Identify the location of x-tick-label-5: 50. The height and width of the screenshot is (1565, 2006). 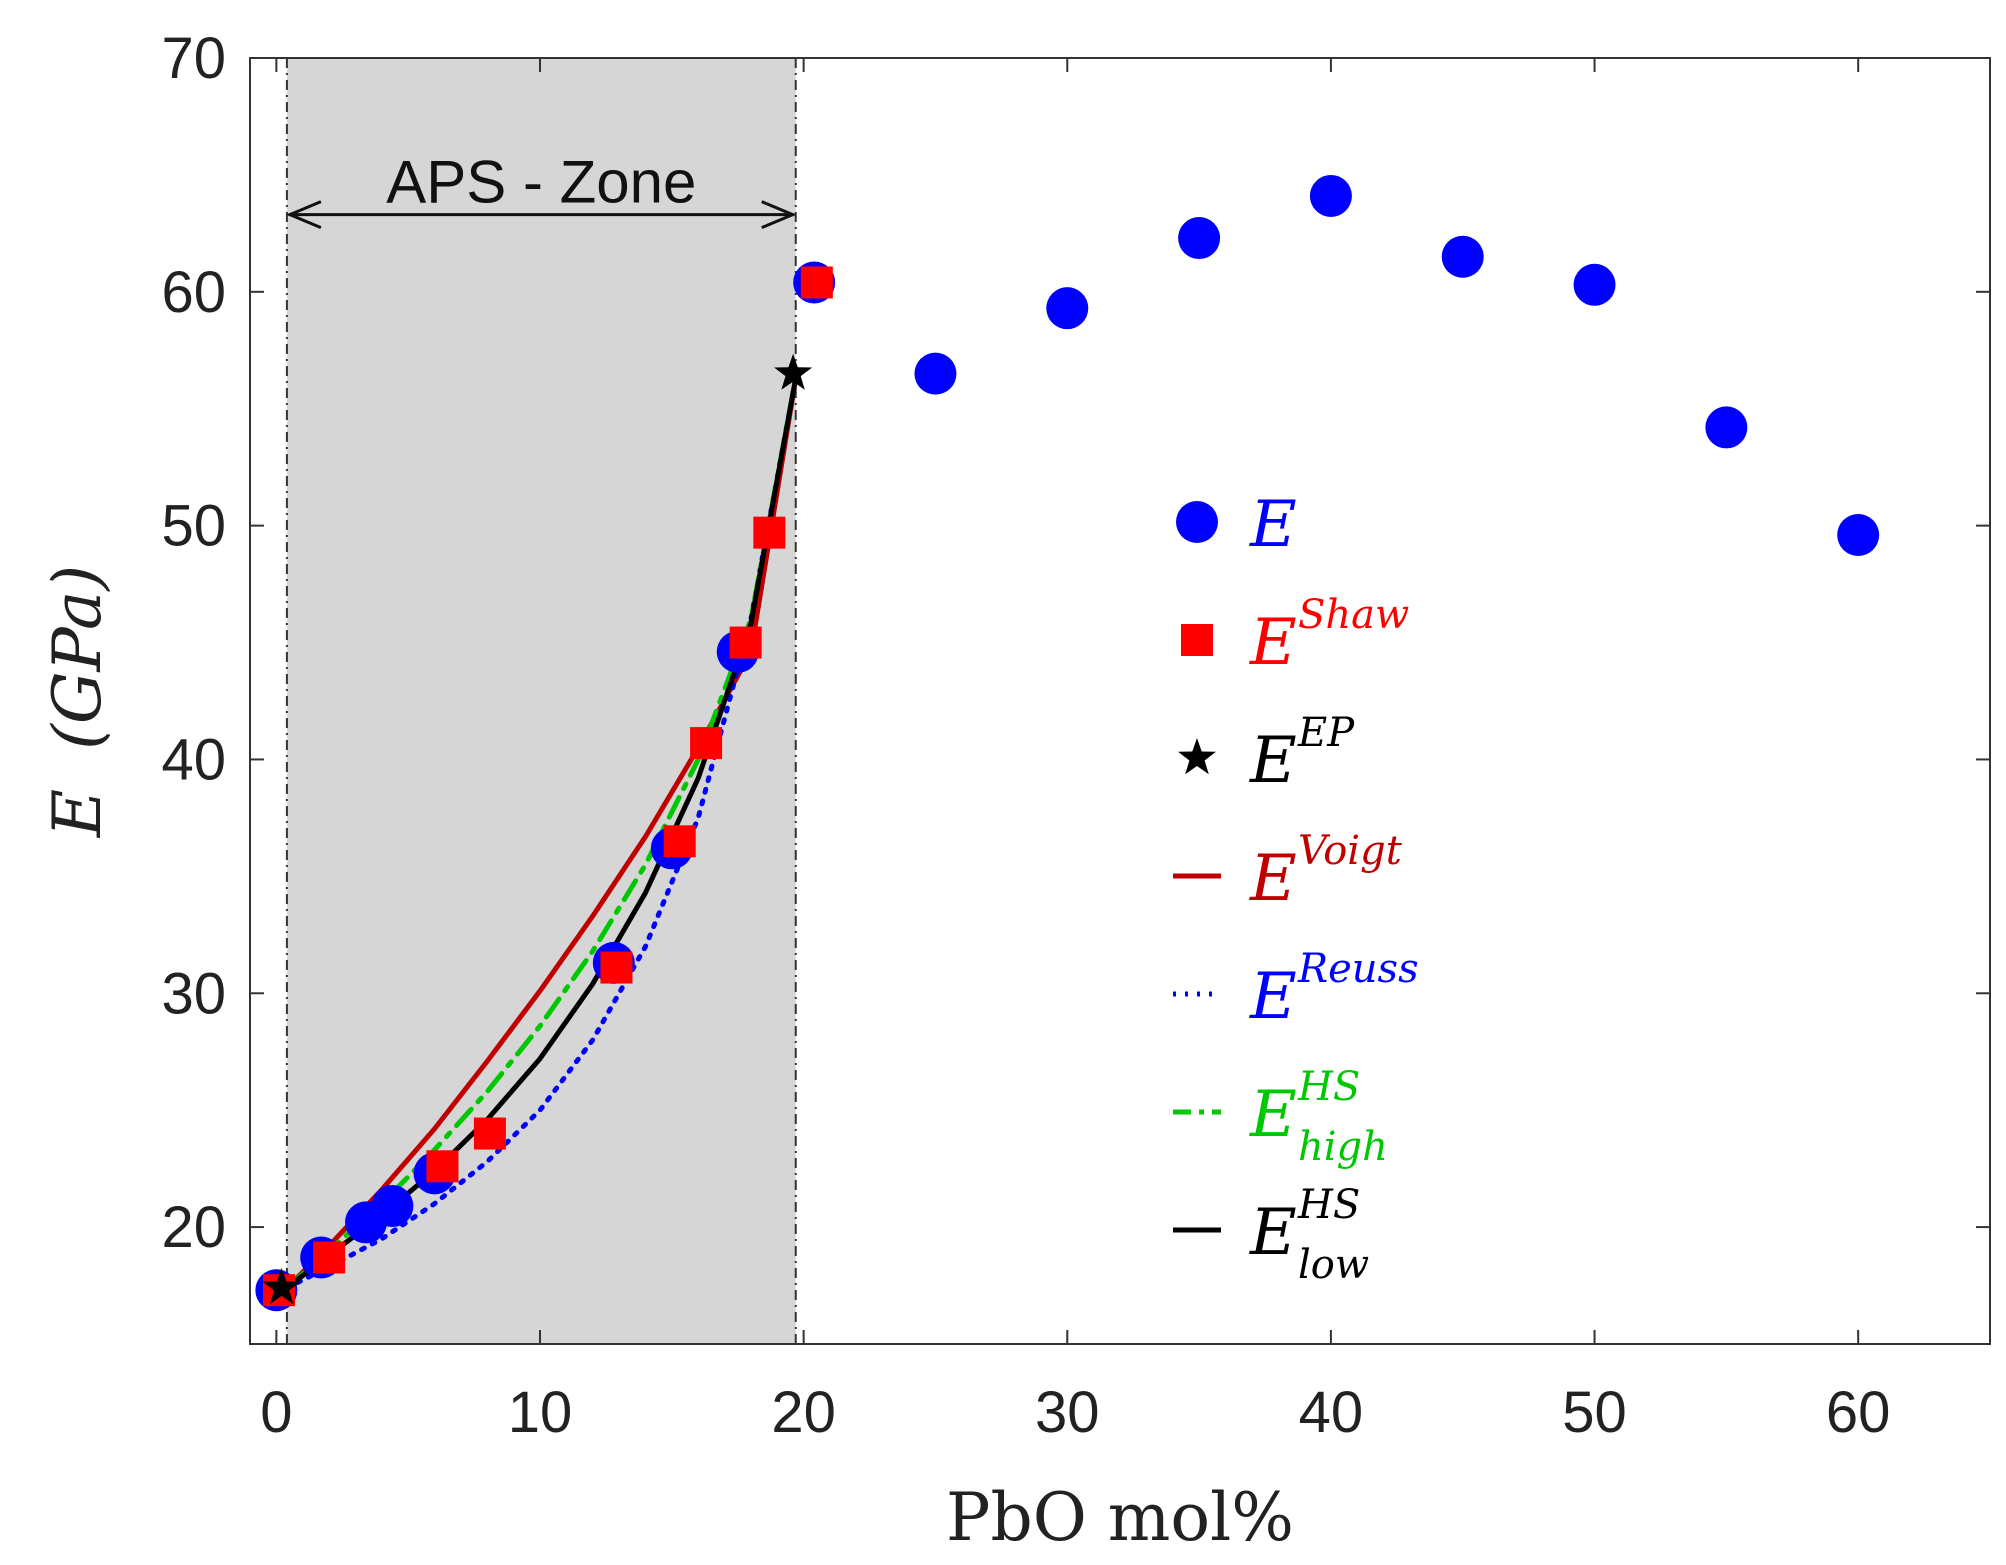
(1594, 1412).